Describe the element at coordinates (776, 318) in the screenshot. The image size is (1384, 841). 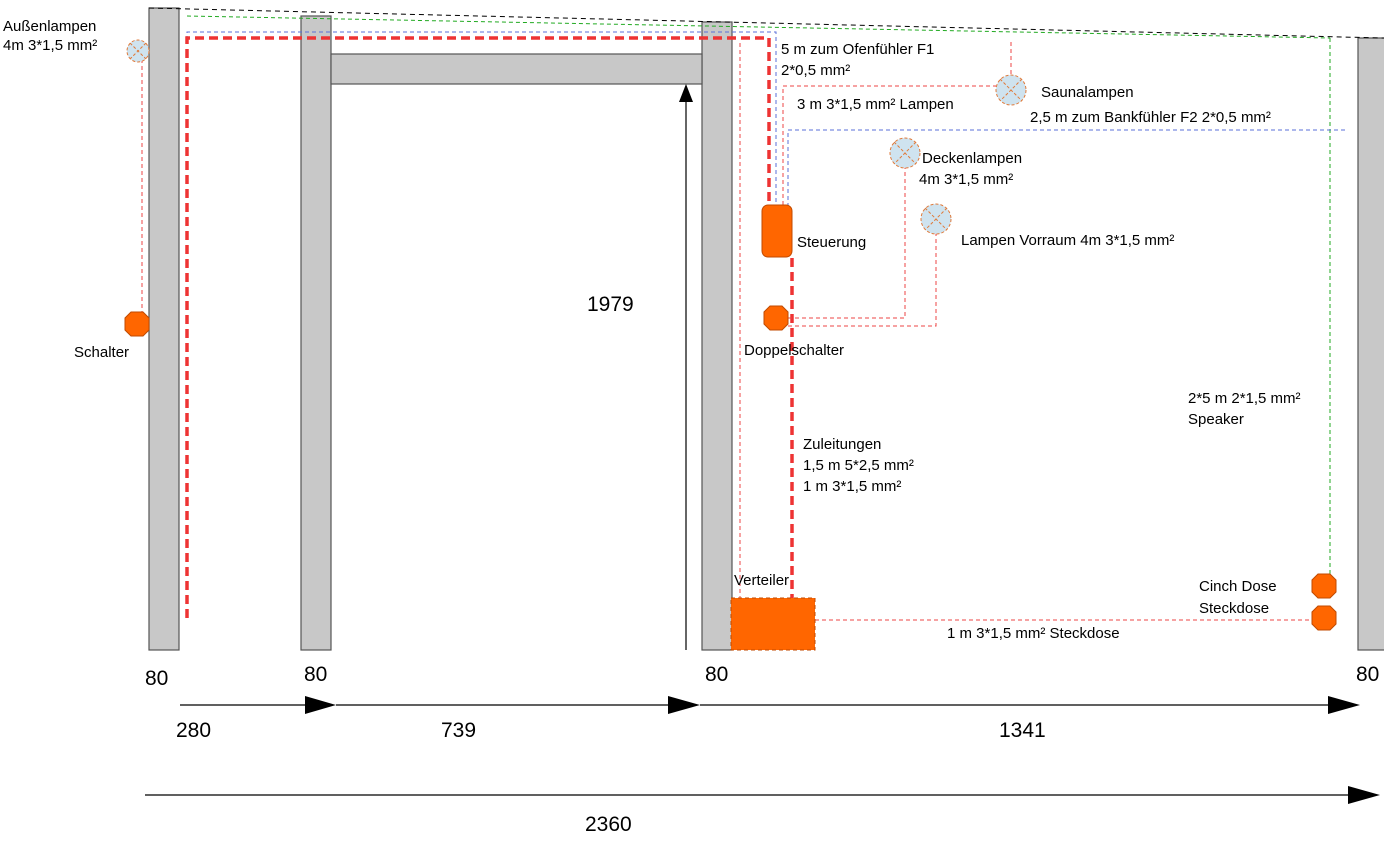
I see `double-switch-icon` at that location.